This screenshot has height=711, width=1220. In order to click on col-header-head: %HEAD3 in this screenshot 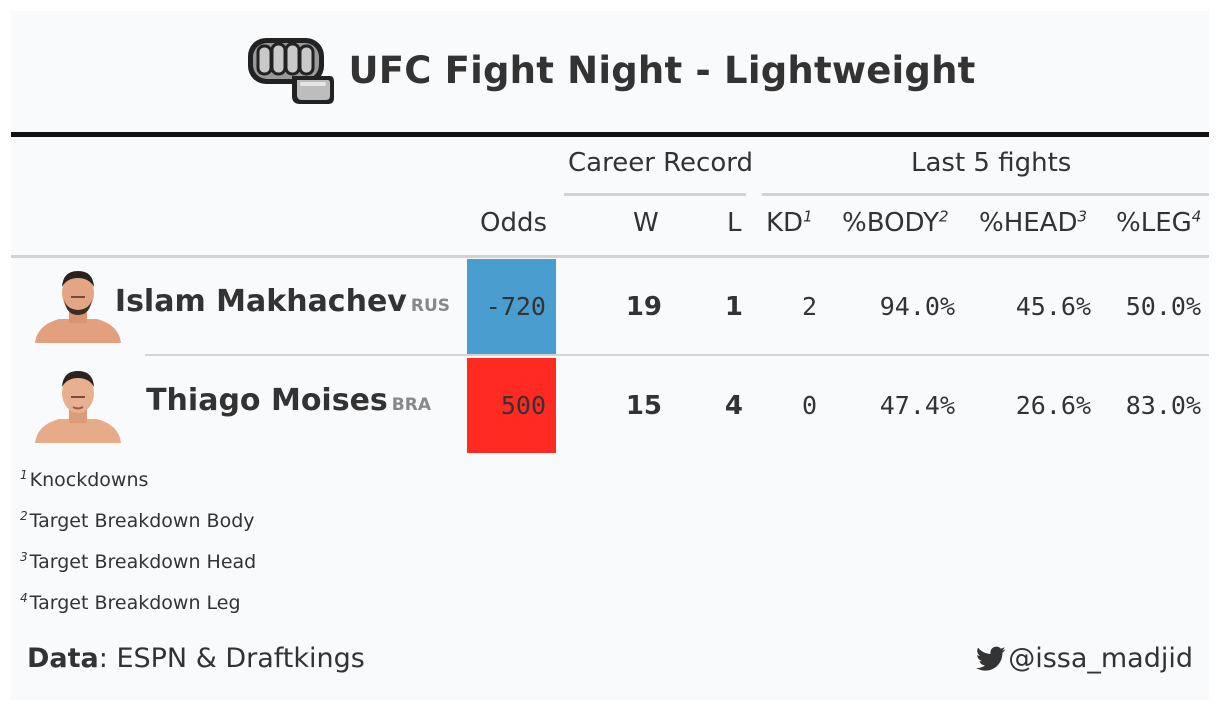, I will do `click(1033, 222)`.